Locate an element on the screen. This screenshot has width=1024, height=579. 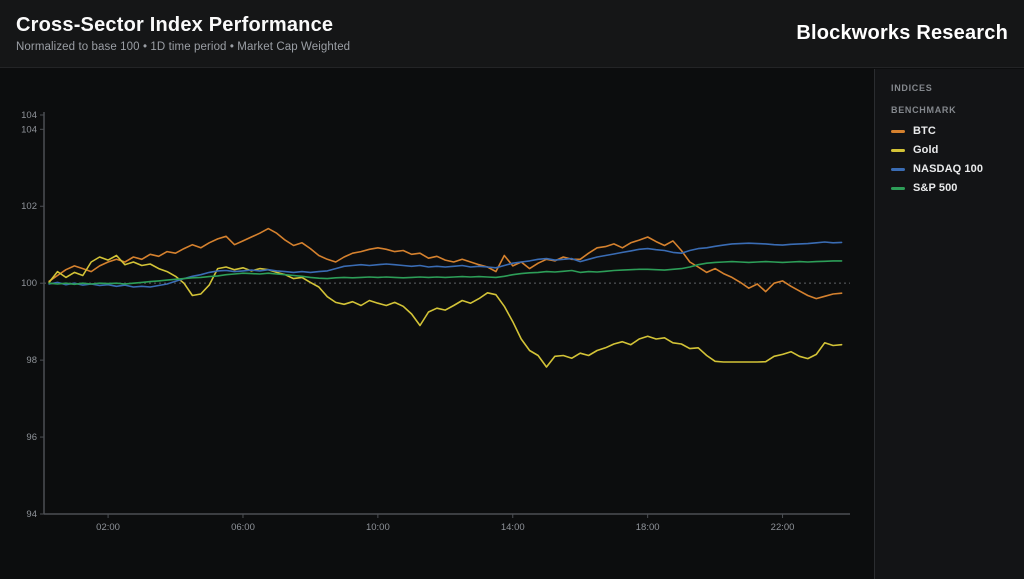
legend-item-nasdaq-100: NASDAQ 100 is located at coordinates (953, 169).